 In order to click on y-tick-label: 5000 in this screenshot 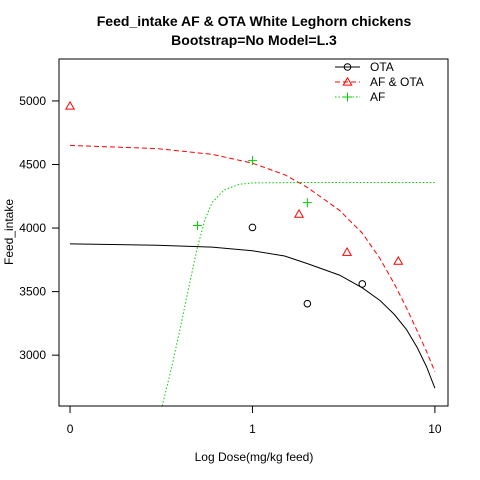, I will do `click(32, 101)`.